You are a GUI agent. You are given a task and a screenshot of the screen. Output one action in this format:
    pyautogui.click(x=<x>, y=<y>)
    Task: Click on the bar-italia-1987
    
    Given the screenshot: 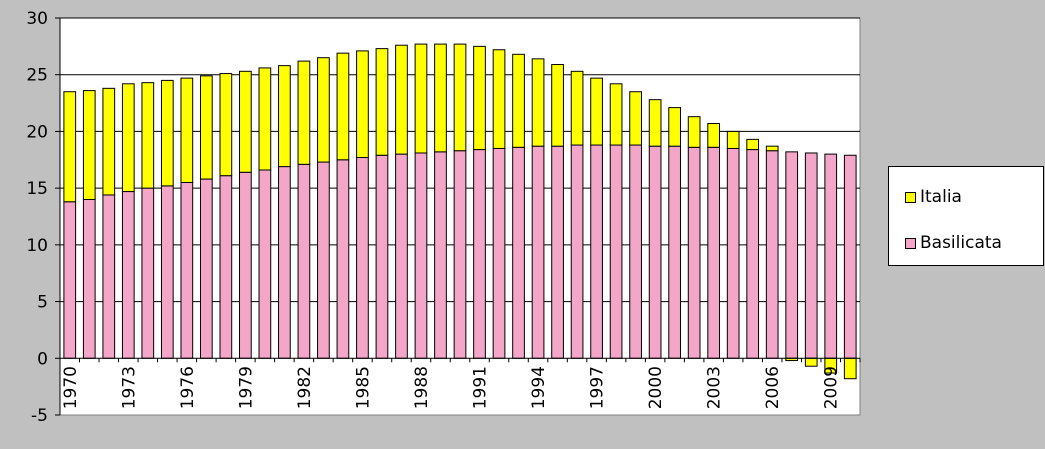 What is the action you would take?
    pyautogui.click(x=401, y=99)
    